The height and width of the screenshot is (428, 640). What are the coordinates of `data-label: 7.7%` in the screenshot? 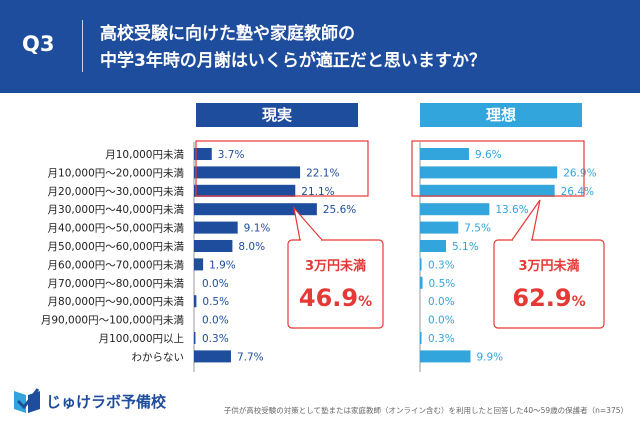 It's located at (250, 357).